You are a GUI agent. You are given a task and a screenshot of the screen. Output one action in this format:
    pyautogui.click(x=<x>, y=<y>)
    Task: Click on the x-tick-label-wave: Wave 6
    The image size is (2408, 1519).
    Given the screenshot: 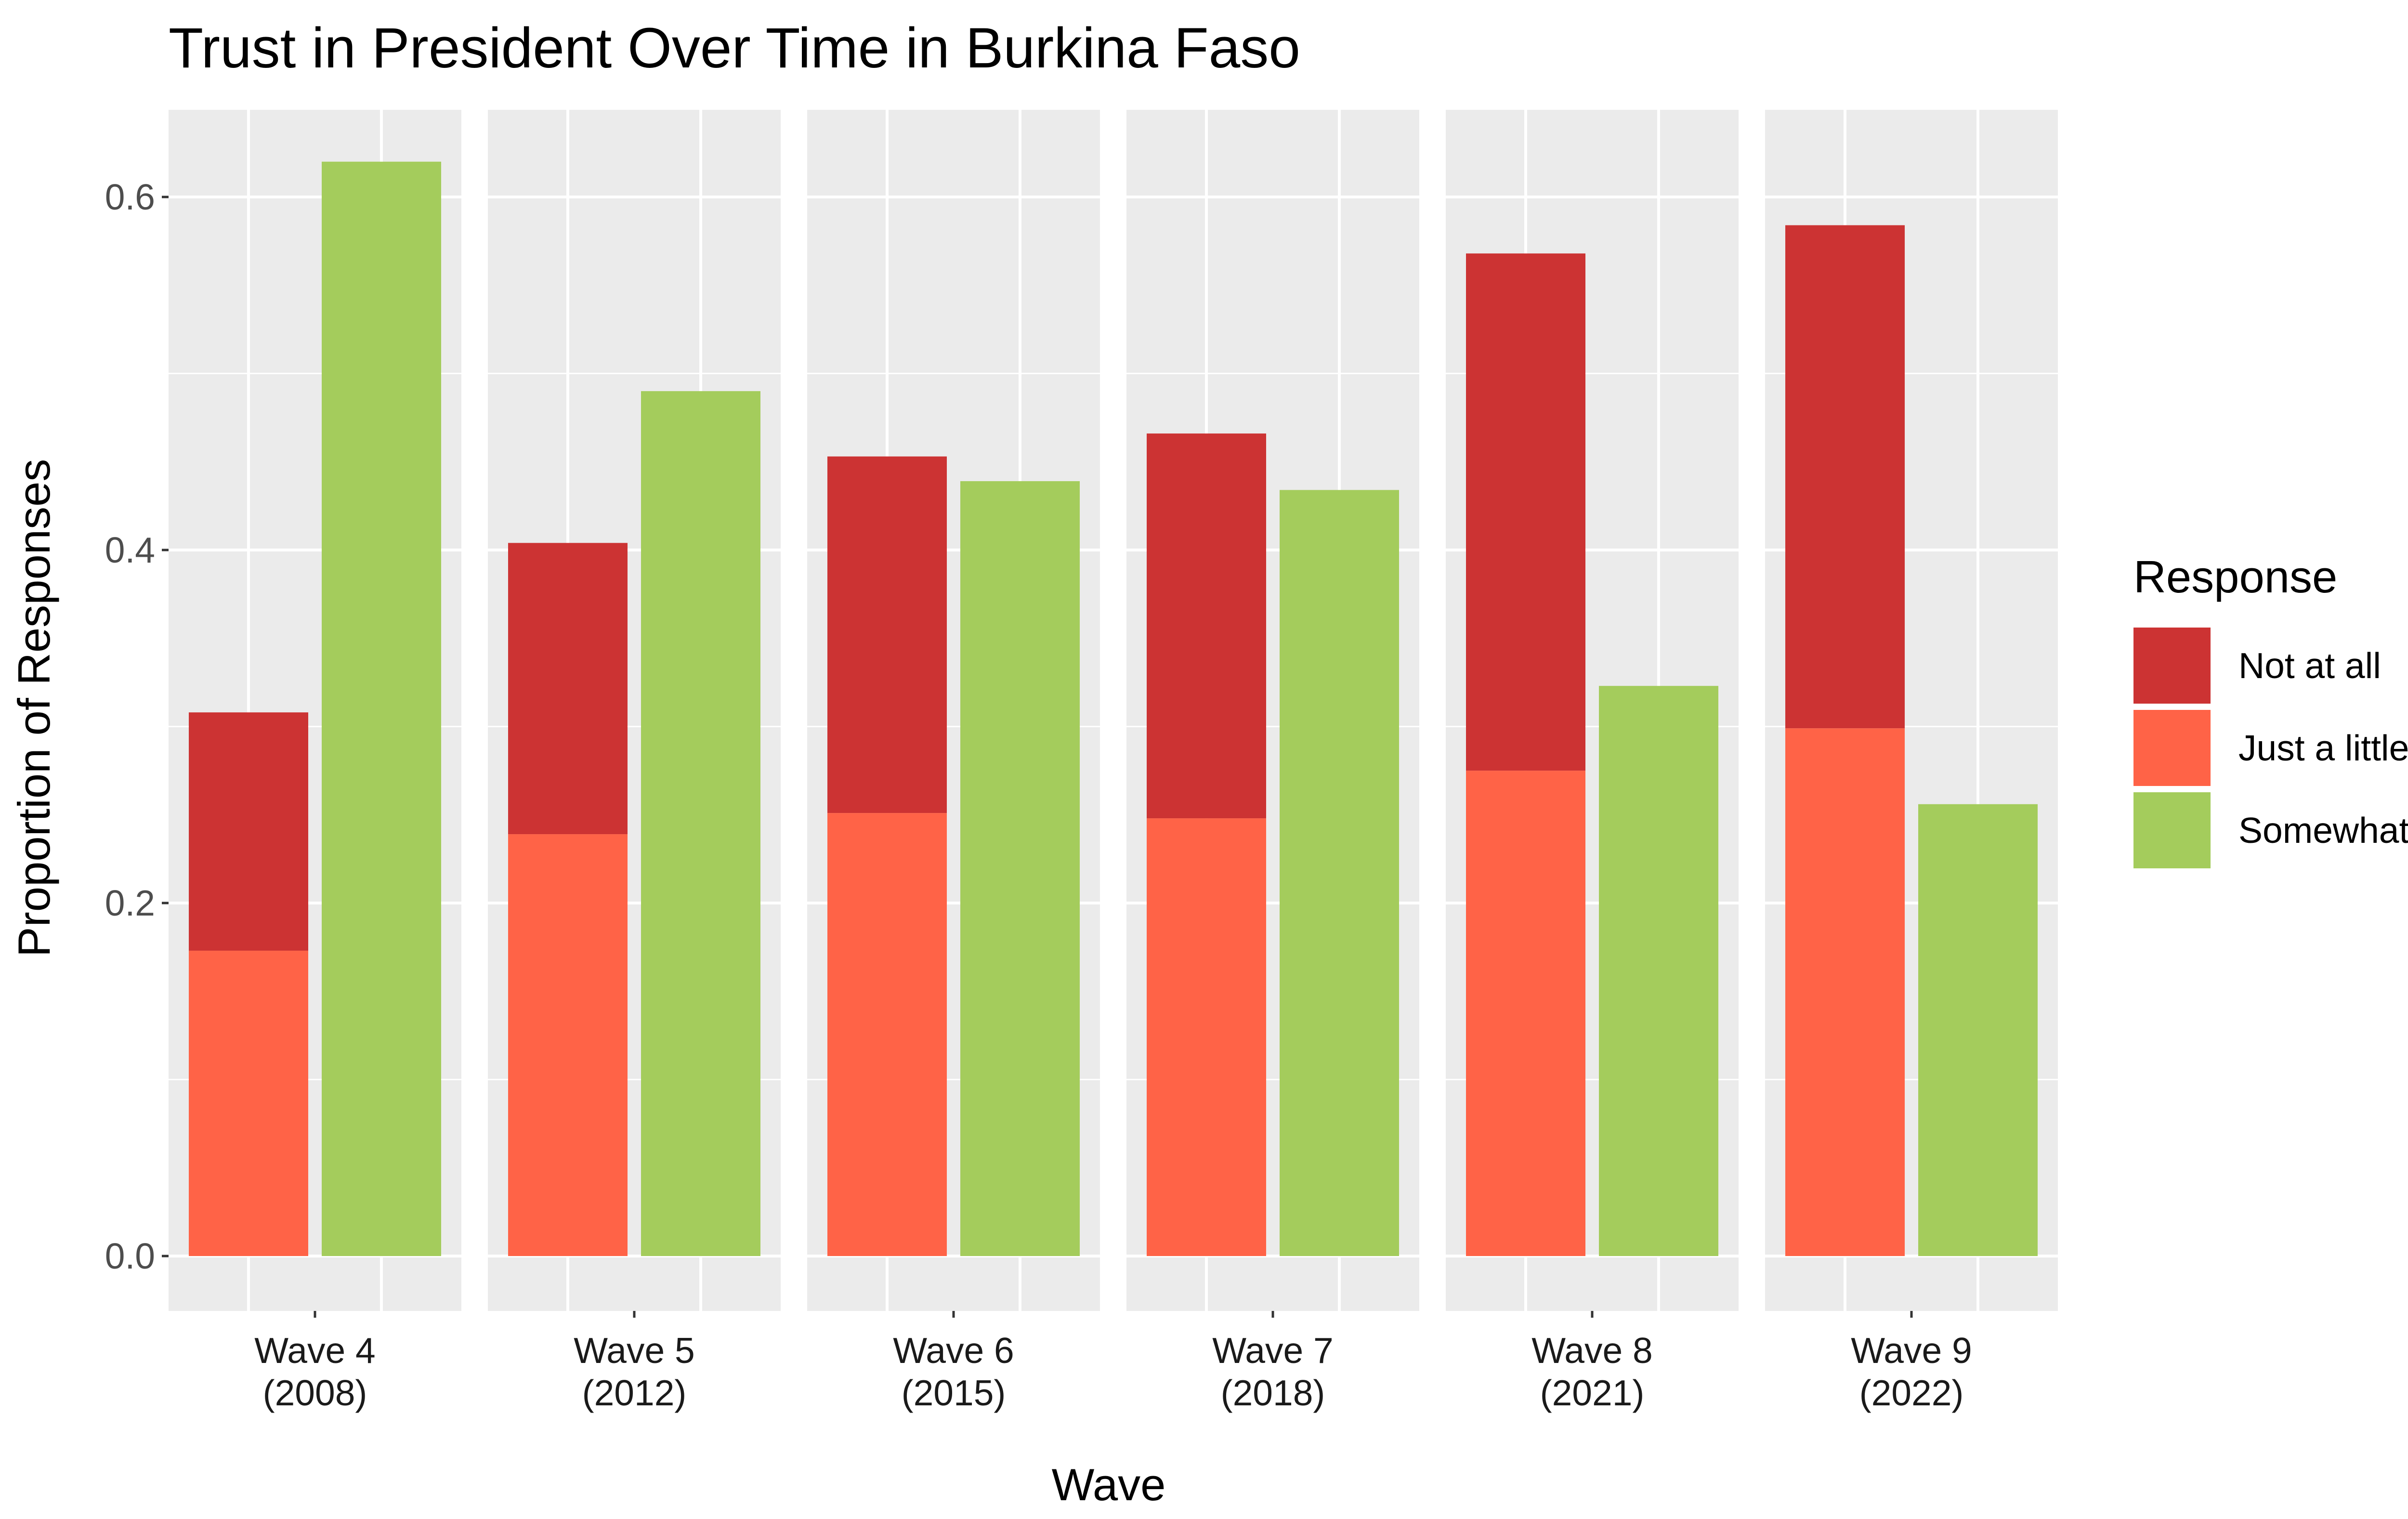 What is the action you would take?
    pyautogui.click(x=953, y=1350)
    